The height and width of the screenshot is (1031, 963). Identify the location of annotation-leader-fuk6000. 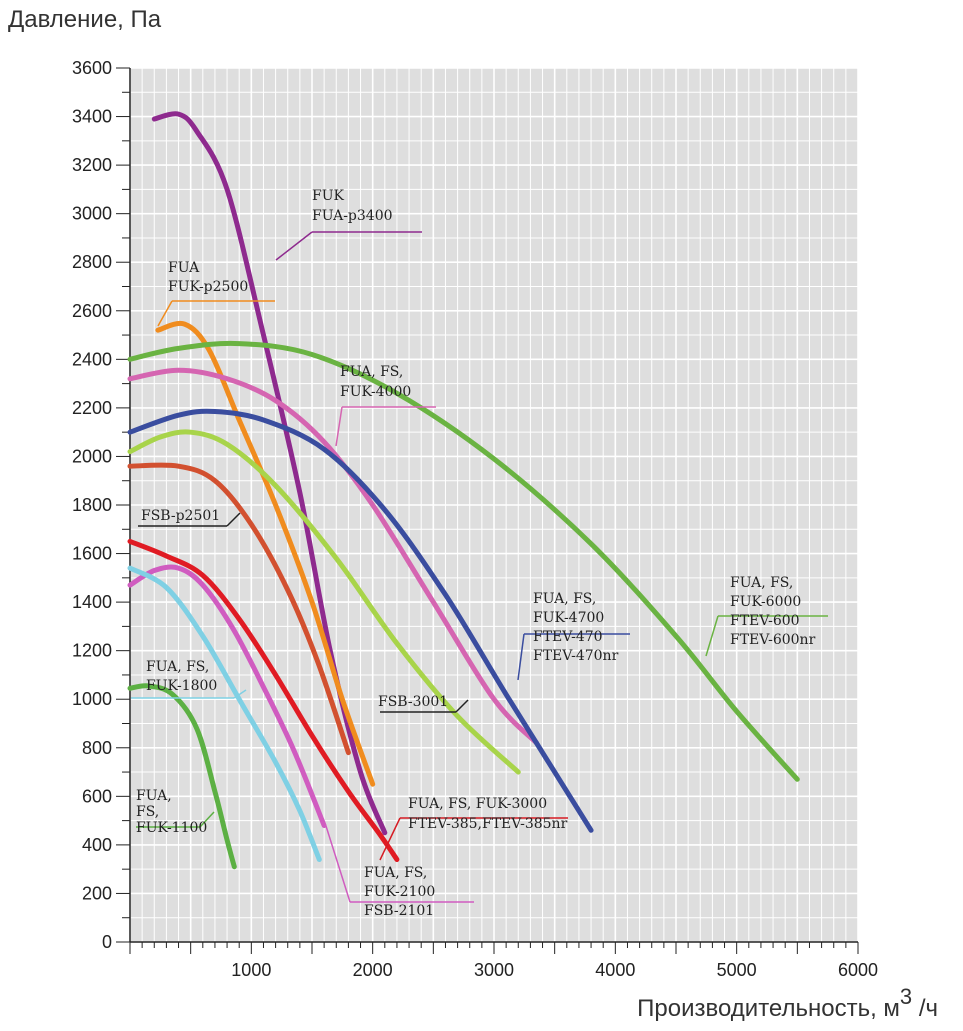
(712, 636).